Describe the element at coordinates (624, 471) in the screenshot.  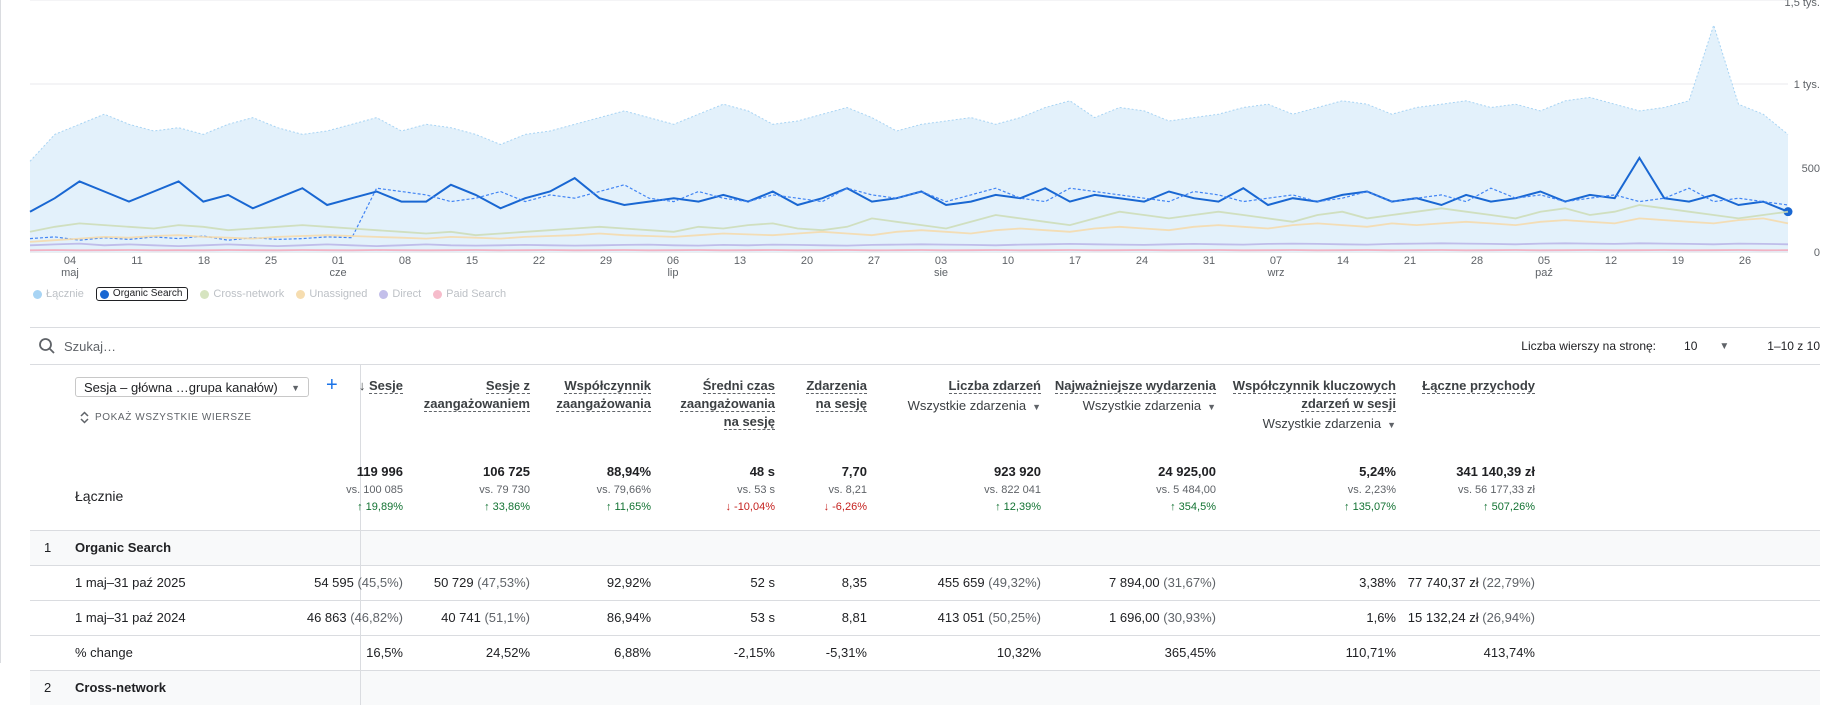
I see `total-value: 88,94%` at that location.